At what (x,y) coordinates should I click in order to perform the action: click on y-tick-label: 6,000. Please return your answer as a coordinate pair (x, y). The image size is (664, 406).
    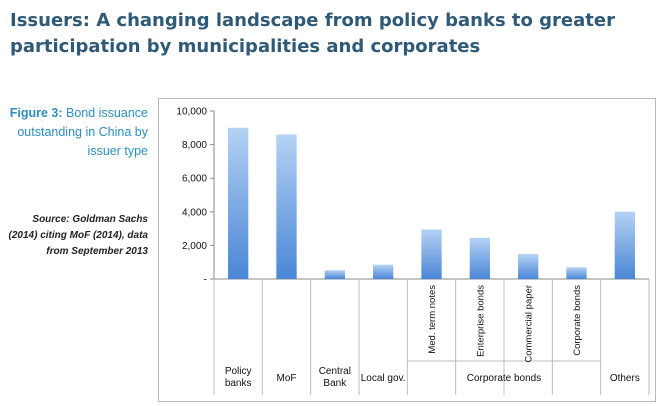
    Looking at the image, I should click on (194, 179).